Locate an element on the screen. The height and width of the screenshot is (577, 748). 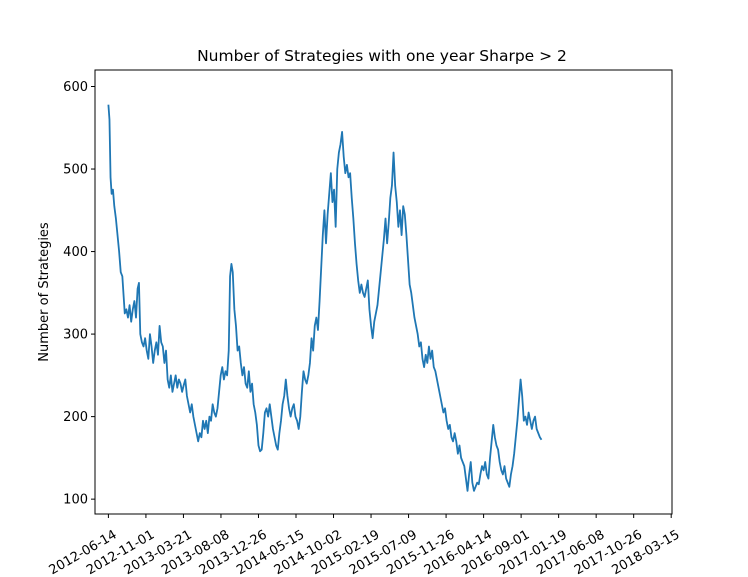
y-axis: 100 200 300 400 500 600 is located at coordinates (79, 294).